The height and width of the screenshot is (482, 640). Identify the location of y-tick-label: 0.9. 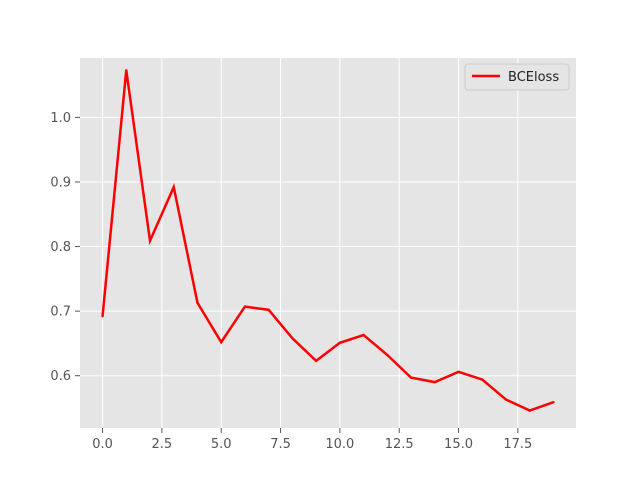
(60, 182).